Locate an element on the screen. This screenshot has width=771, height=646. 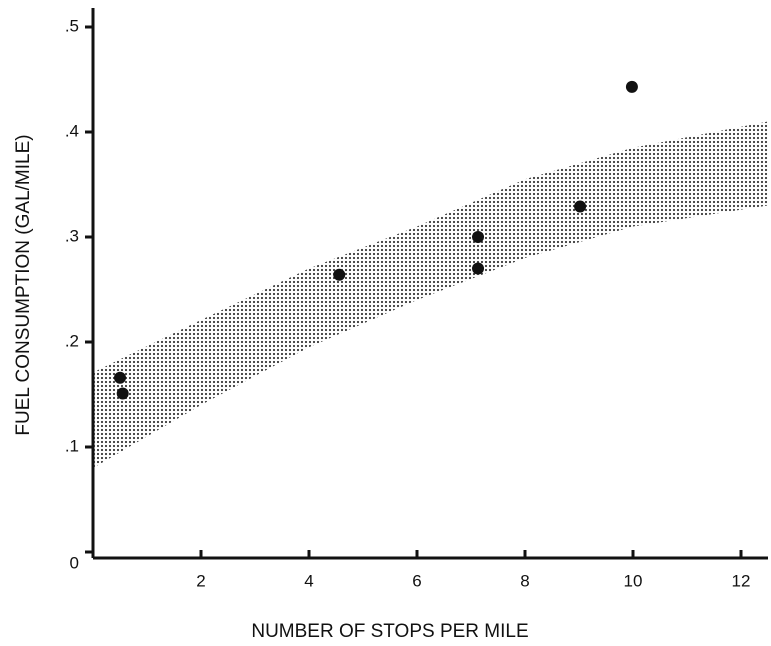
y-axis-label: FUEL CONSUMPTION (GAL/MILE) is located at coordinates (23, 284).